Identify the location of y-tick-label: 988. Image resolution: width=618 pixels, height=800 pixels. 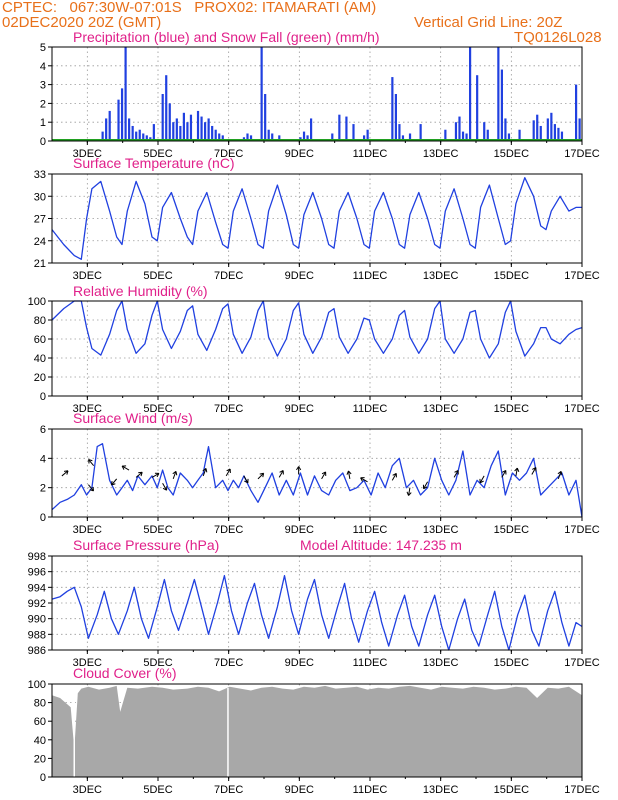
(37, 635).